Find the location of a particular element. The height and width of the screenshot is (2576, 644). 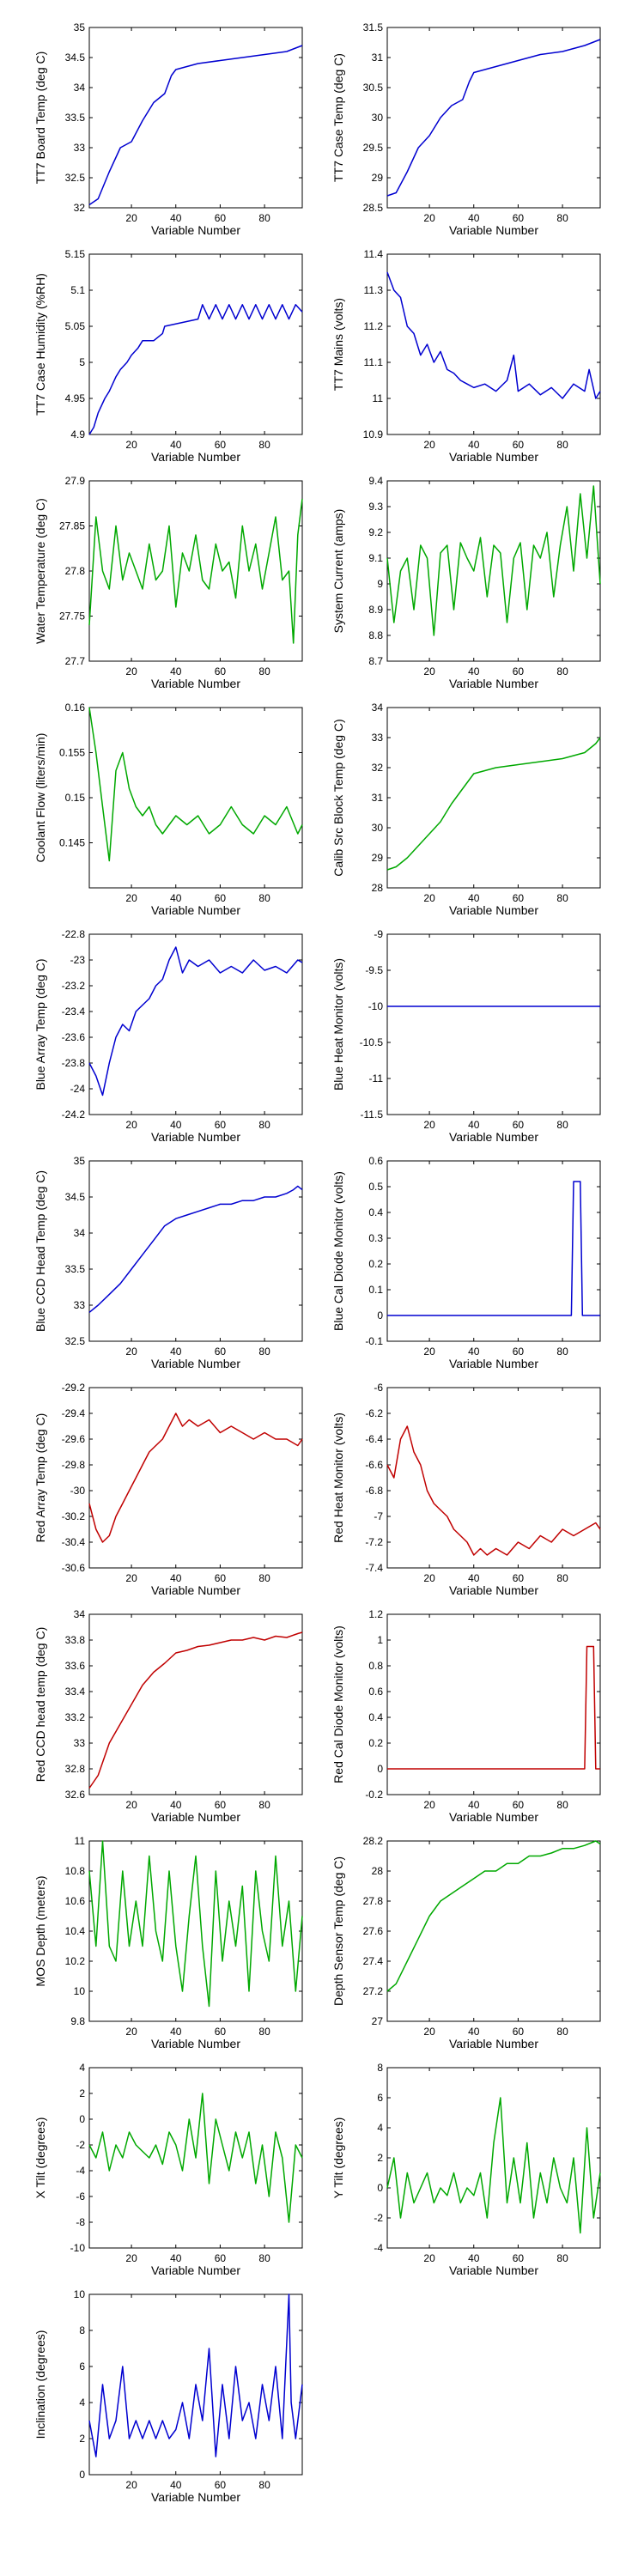

y-tick-label: -6 is located at coordinates (378, 1388).